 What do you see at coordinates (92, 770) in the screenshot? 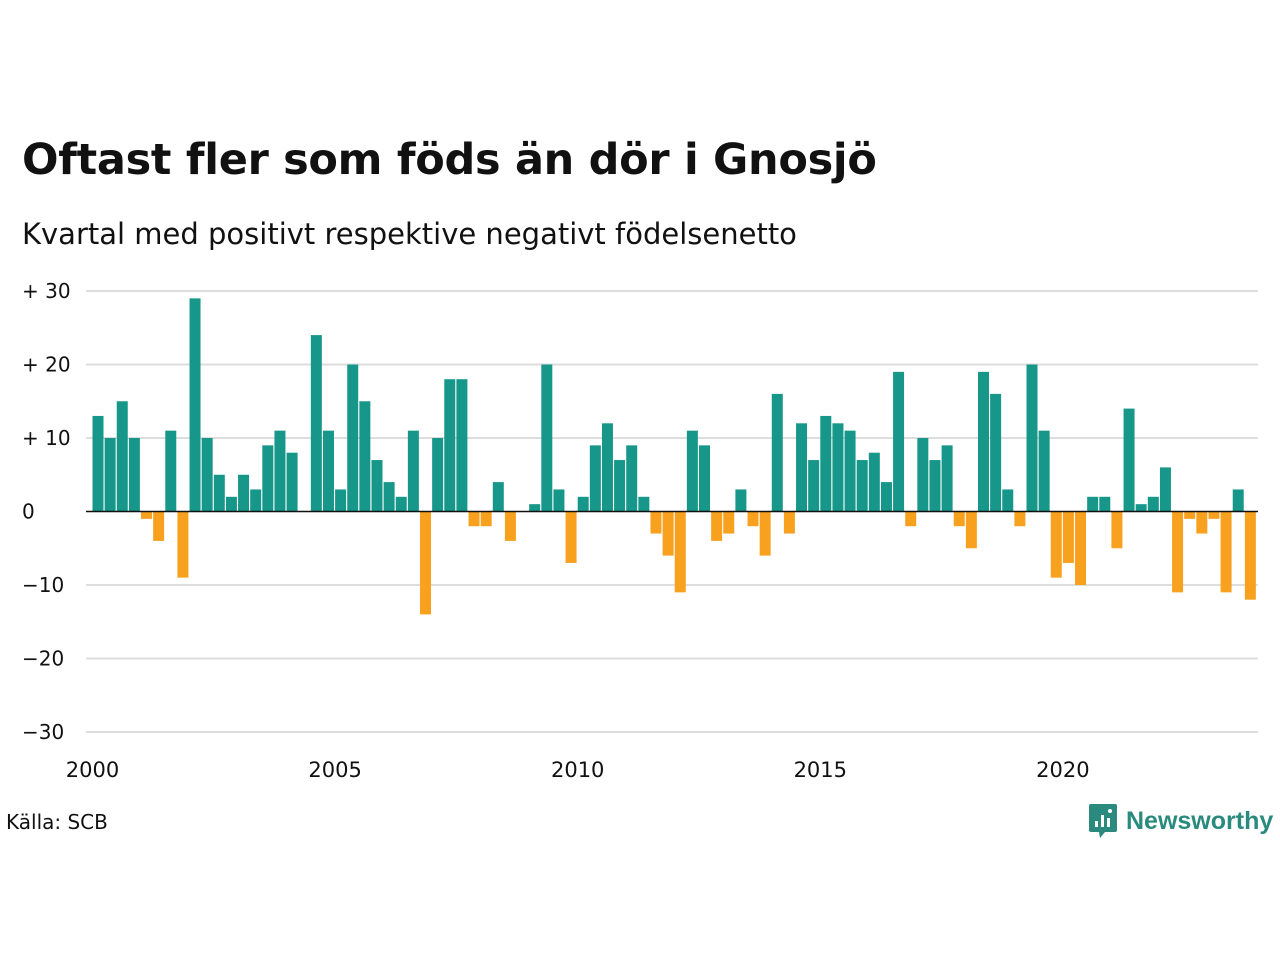
I see `x-tick-label: 2000` at bounding box center [92, 770].